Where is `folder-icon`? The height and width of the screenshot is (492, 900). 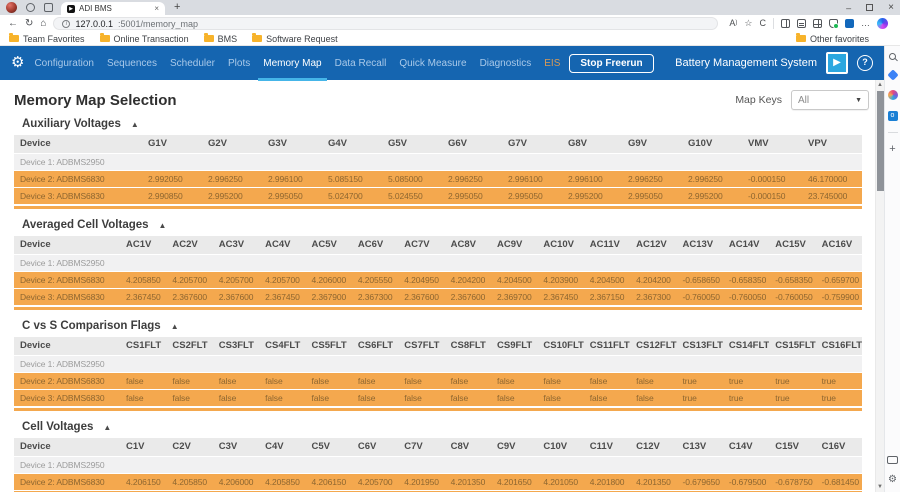 folder-icon is located at coordinates (257, 37).